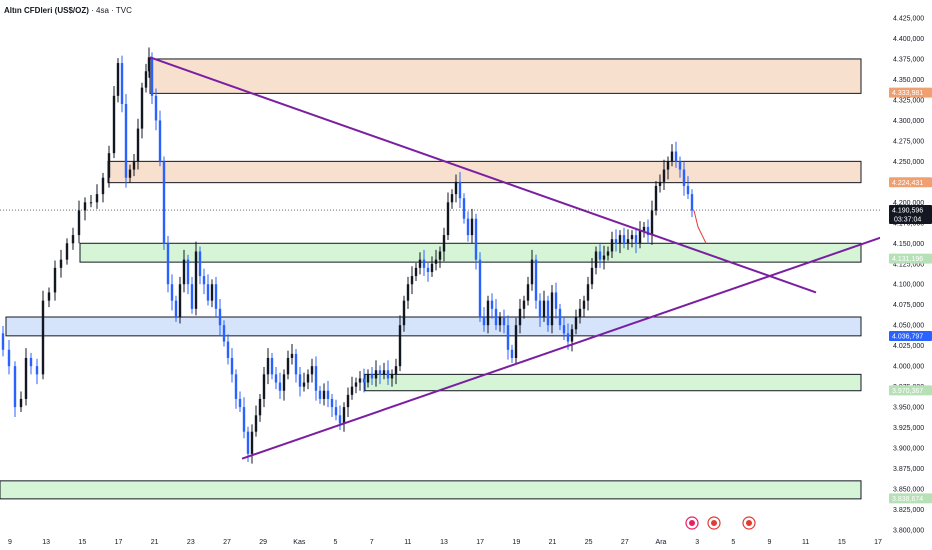 This screenshot has width=932, height=550. I want to click on zone-support-blue, so click(433, 326).